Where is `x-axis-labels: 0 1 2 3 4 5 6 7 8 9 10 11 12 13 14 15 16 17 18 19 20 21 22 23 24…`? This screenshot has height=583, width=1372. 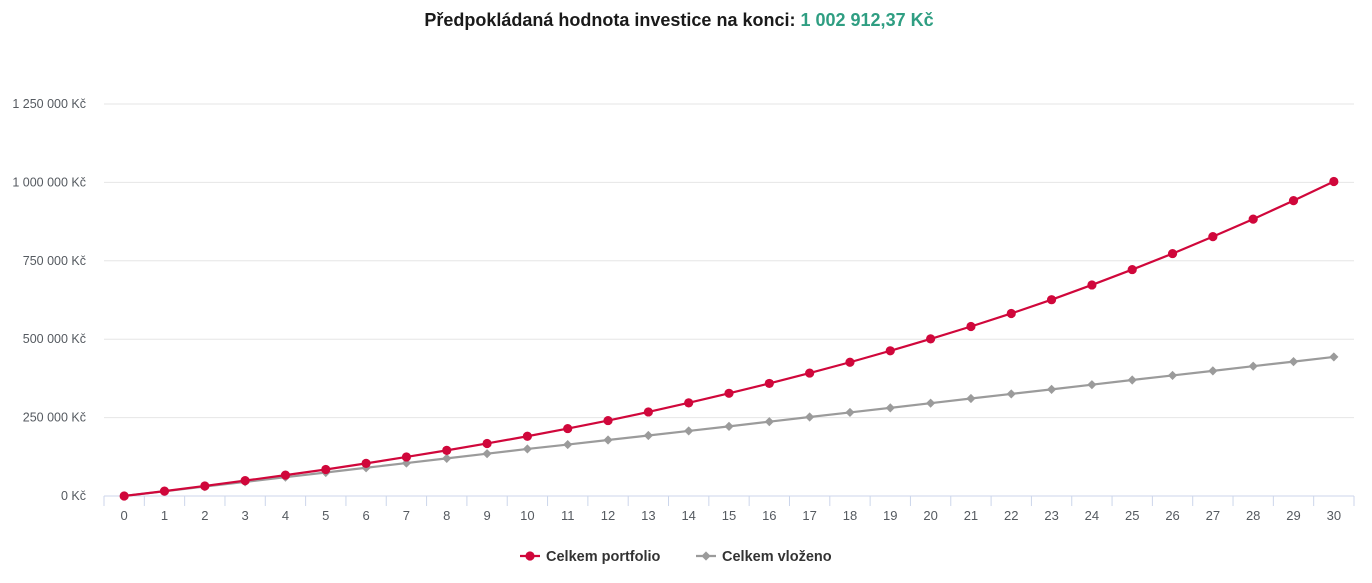
x-axis-labels: 0 1 2 3 4 5 6 7 8 9 10 11 12 13 14 15 16 17 18 19 20 21 22 23 24… is located at coordinates (731, 515).